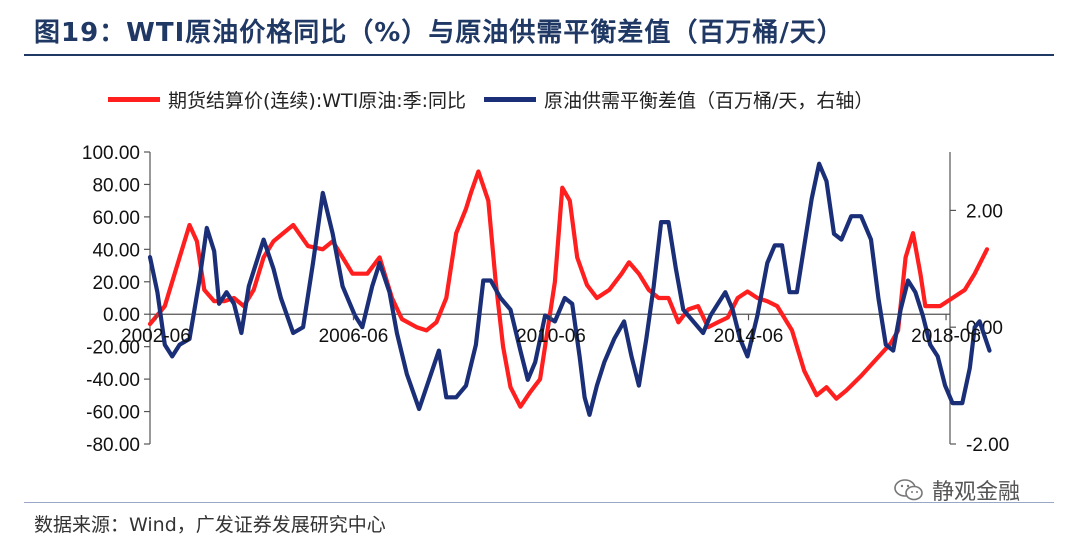 The width and height of the screenshot is (1080, 540). What do you see at coordinates (976, 492) in the screenshot?
I see `watermark-text: 静观金融` at bounding box center [976, 492].